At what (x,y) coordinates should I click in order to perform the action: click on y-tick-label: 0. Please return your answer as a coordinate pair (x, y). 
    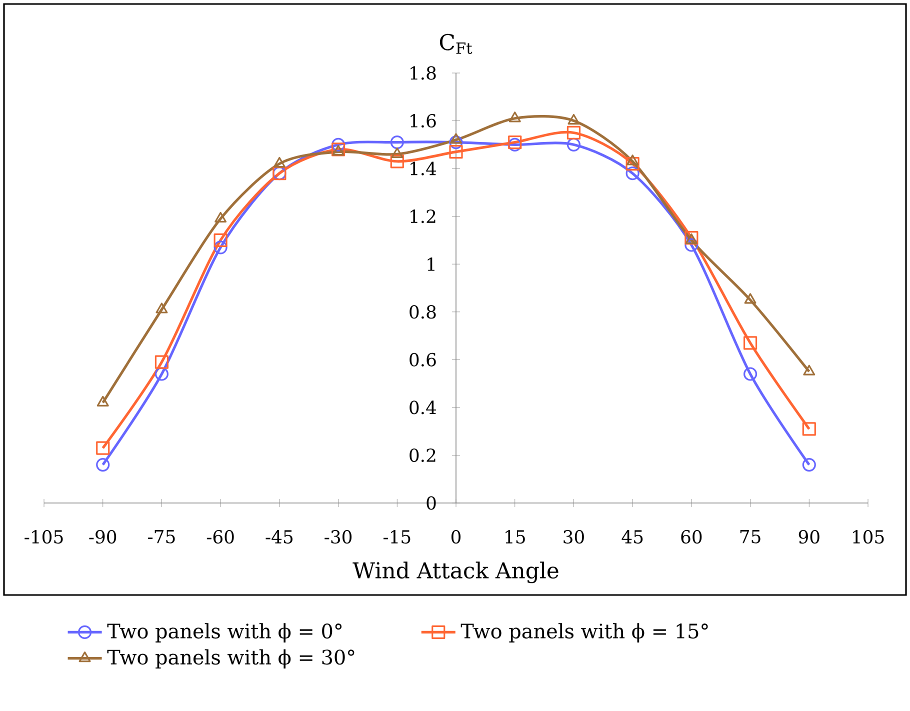
    Looking at the image, I should click on (431, 503).